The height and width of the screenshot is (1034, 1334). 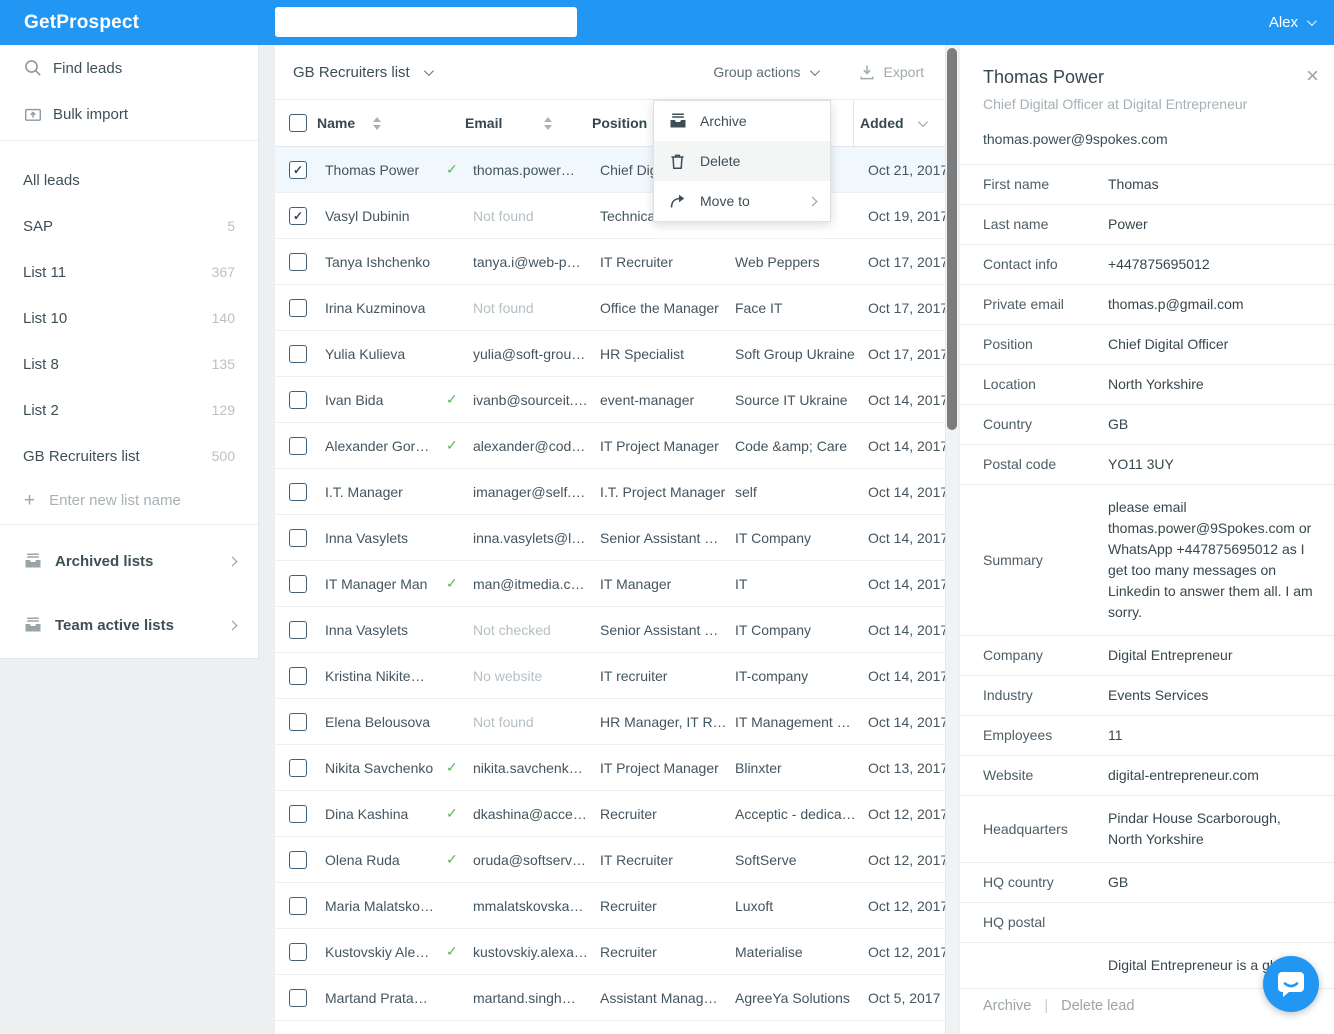 I want to click on user-menu-label: Alex, so click(x=1283, y=22).